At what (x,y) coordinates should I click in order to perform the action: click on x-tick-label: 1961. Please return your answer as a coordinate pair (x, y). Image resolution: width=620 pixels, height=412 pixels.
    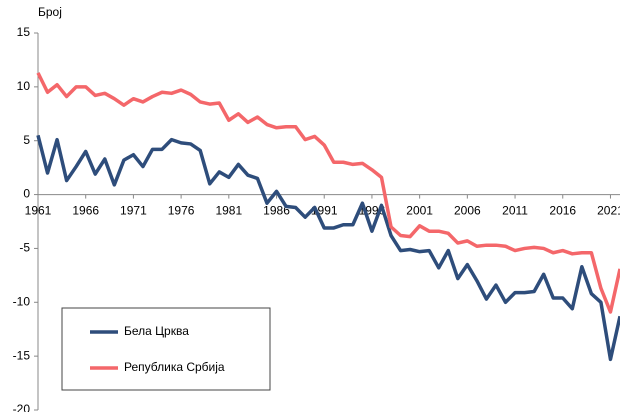
    Looking at the image, I should click on (38, 211).